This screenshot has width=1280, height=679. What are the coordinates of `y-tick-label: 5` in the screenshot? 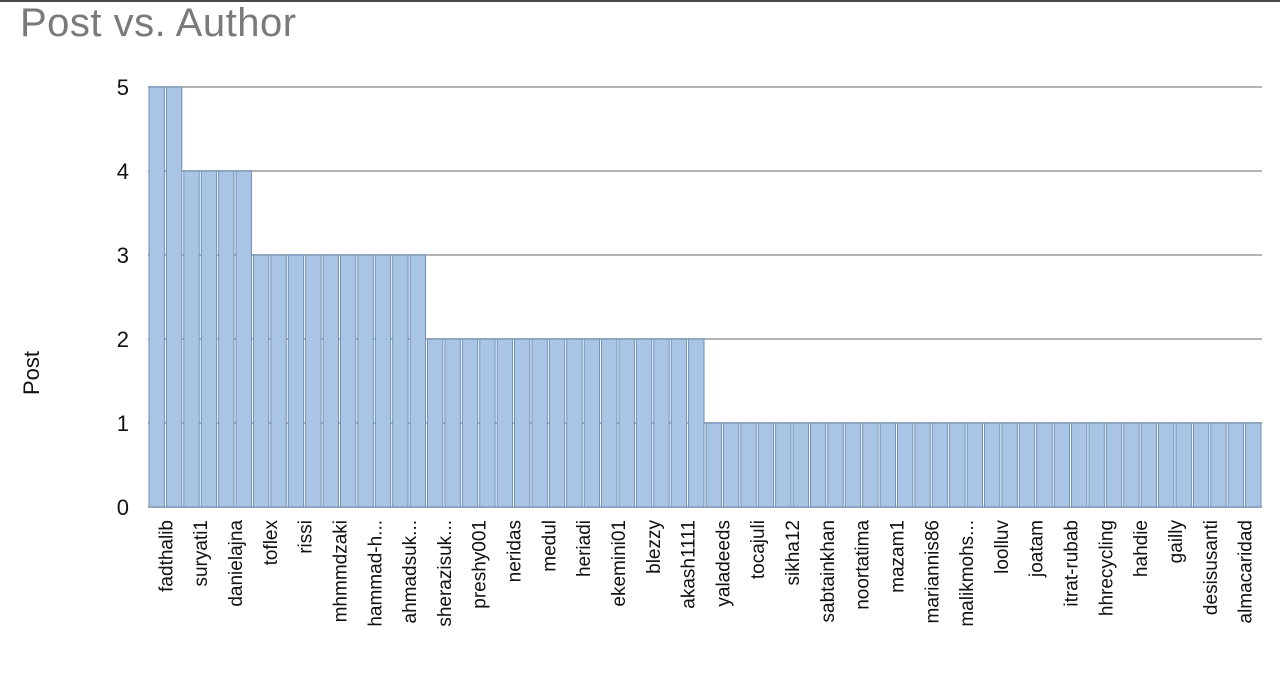 It's located at (123, 87).